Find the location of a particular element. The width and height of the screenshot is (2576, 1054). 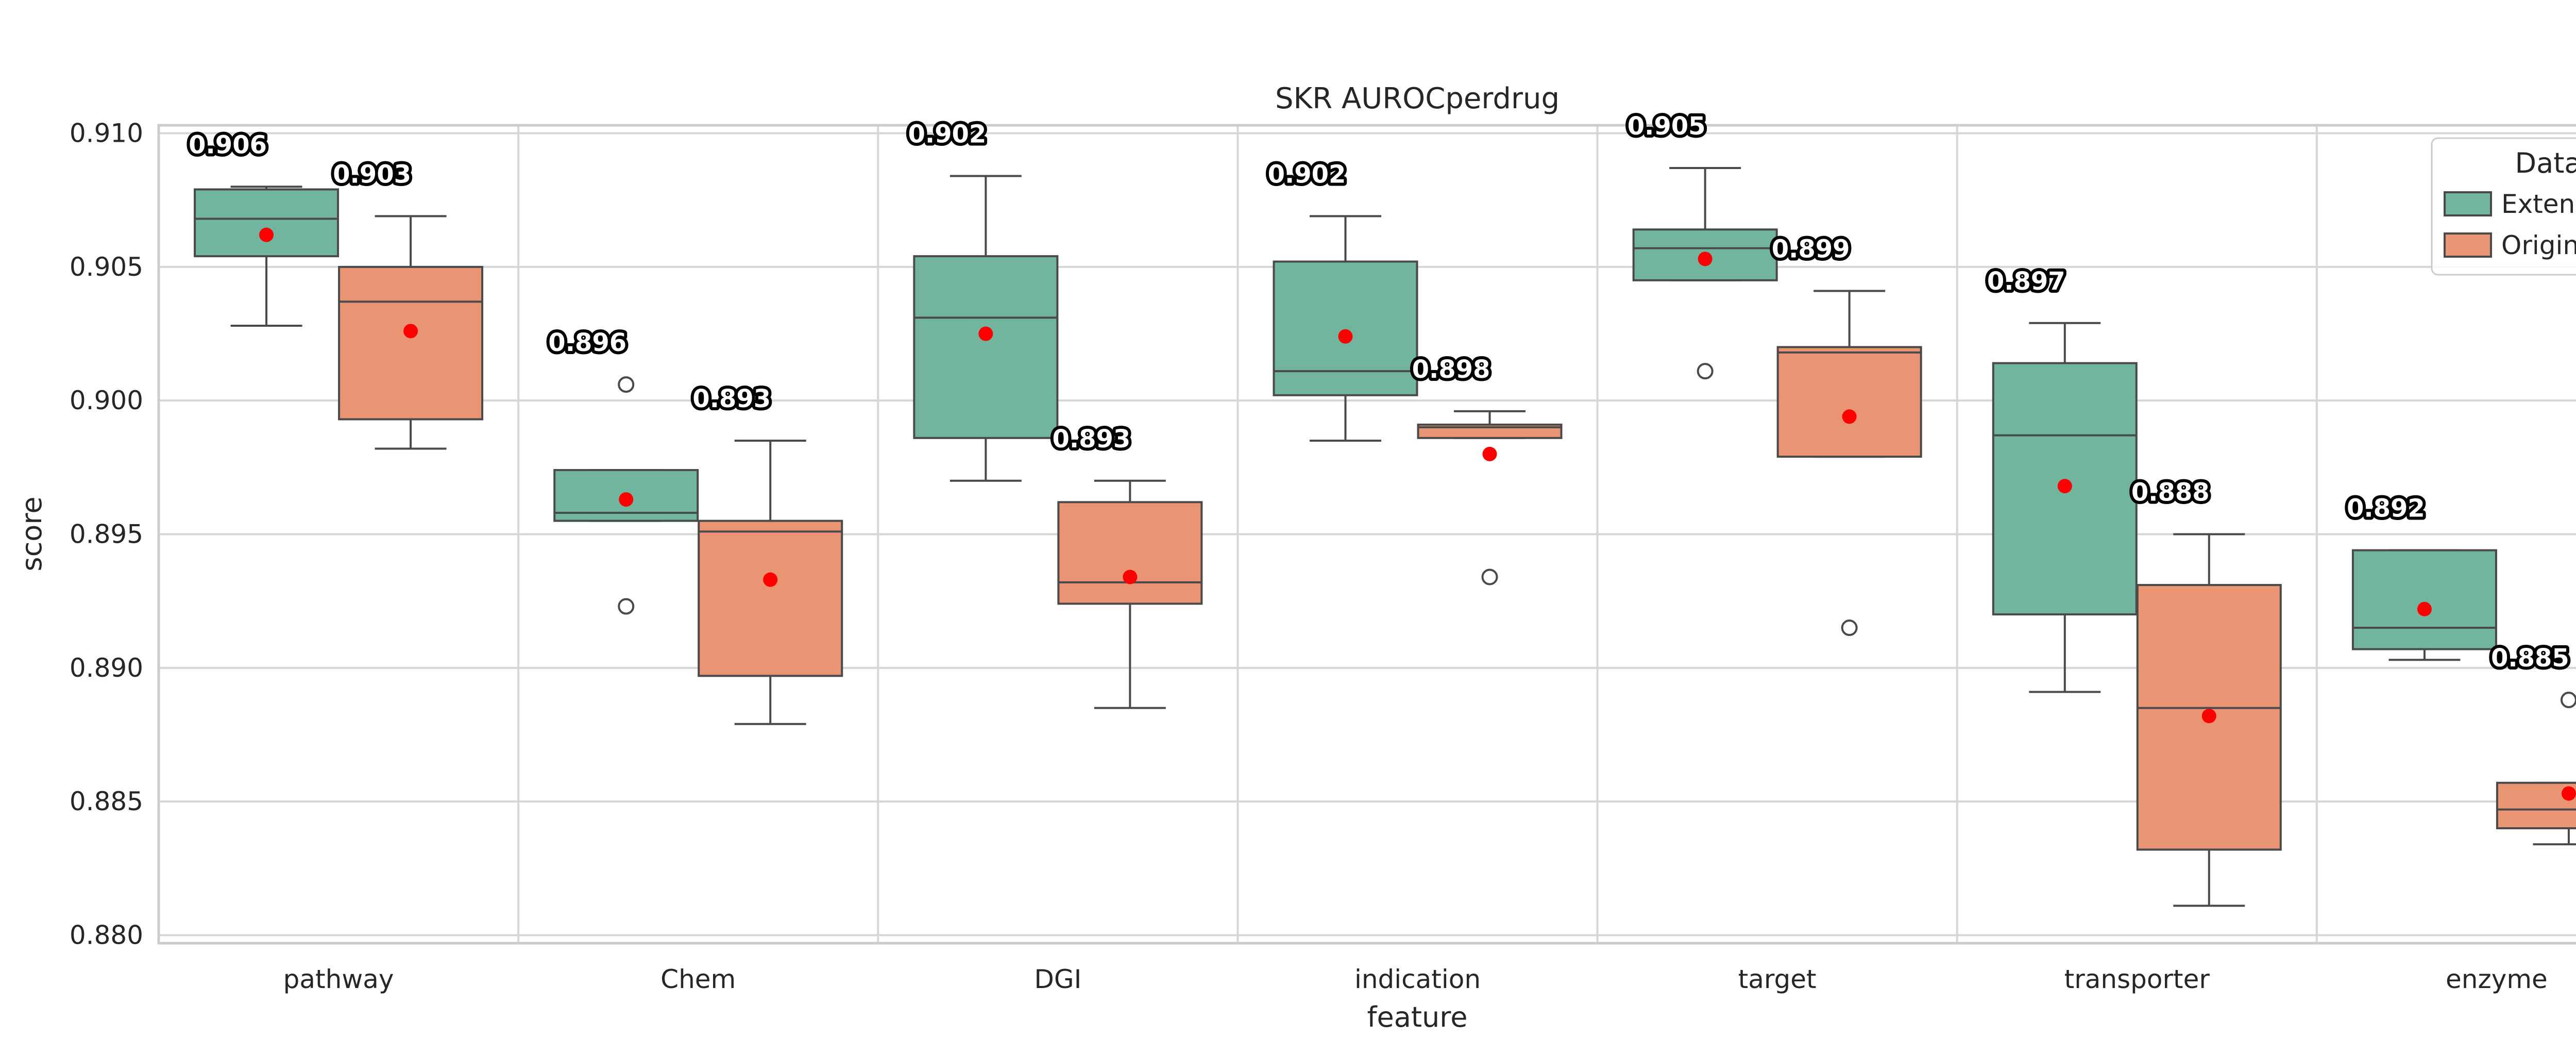

box-extended-chem is located at coordinates (626, 495).